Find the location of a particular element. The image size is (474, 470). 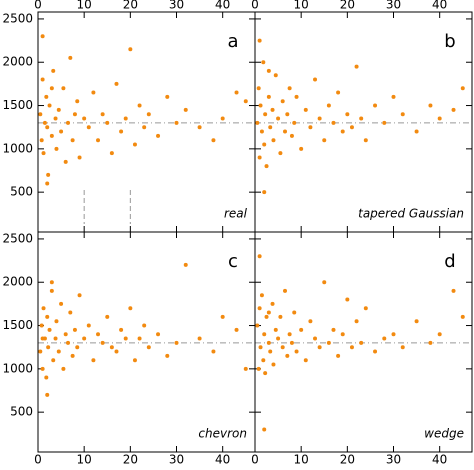

y-tick-label: 2000 is located at coordinates (17, 282).